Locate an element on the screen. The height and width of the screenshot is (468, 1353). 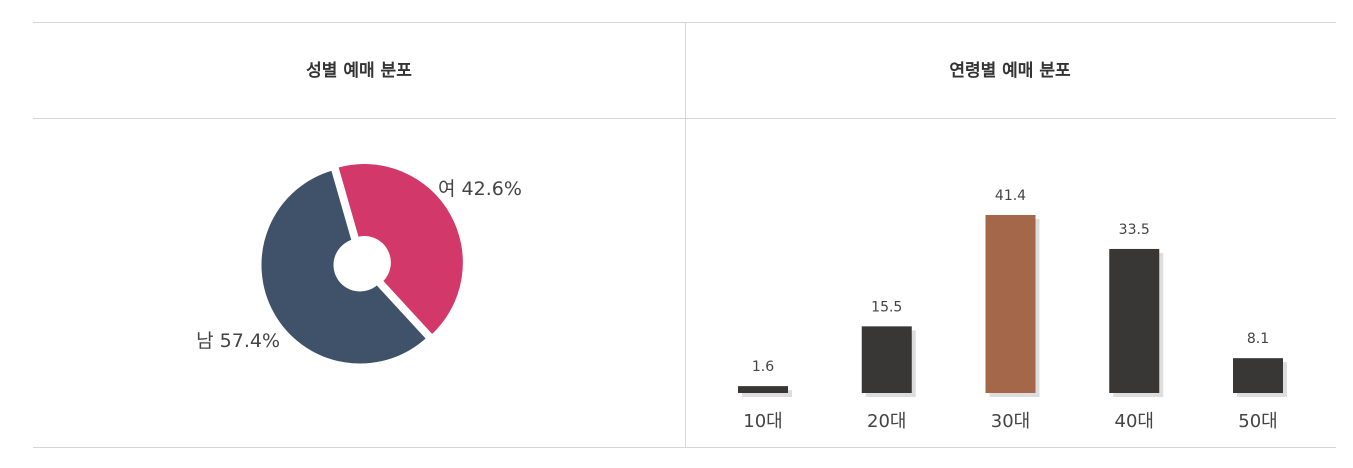
x-tick-label: 40대 is located at coordinates (1134, 421).